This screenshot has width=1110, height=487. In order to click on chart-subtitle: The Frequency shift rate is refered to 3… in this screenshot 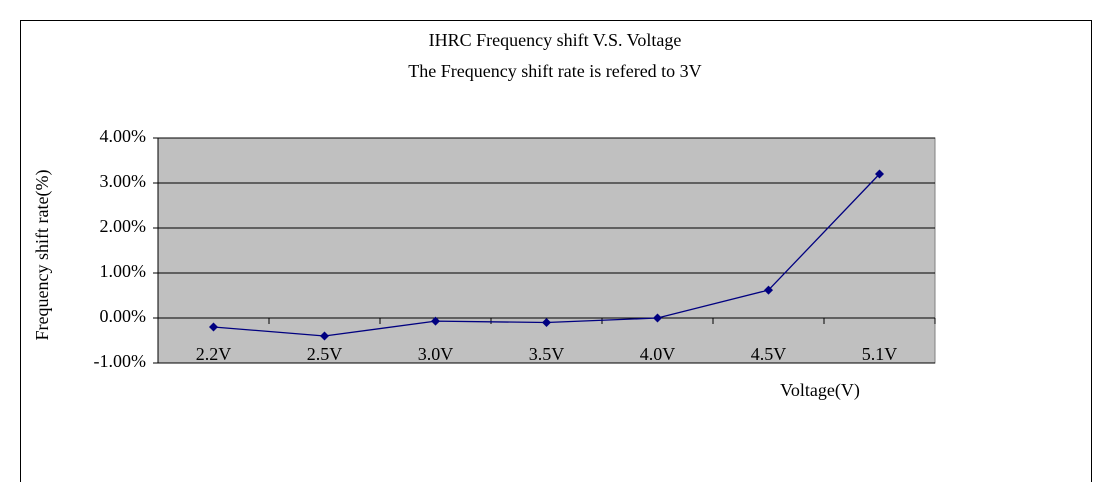, I will do `click(554, 71)`.